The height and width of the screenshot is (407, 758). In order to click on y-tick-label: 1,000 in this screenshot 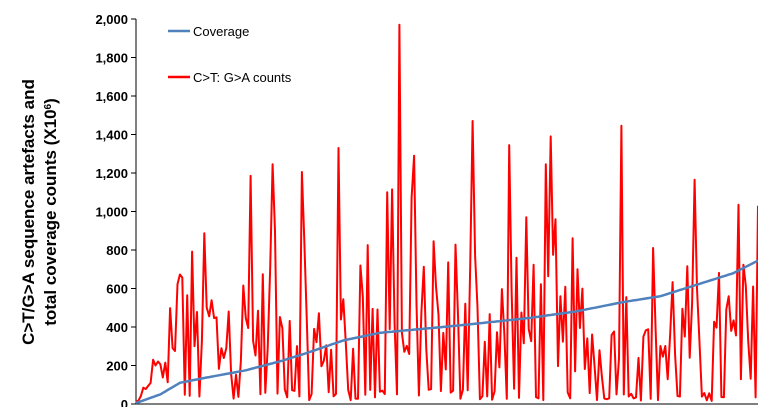, I will do `click(111, 212)`.